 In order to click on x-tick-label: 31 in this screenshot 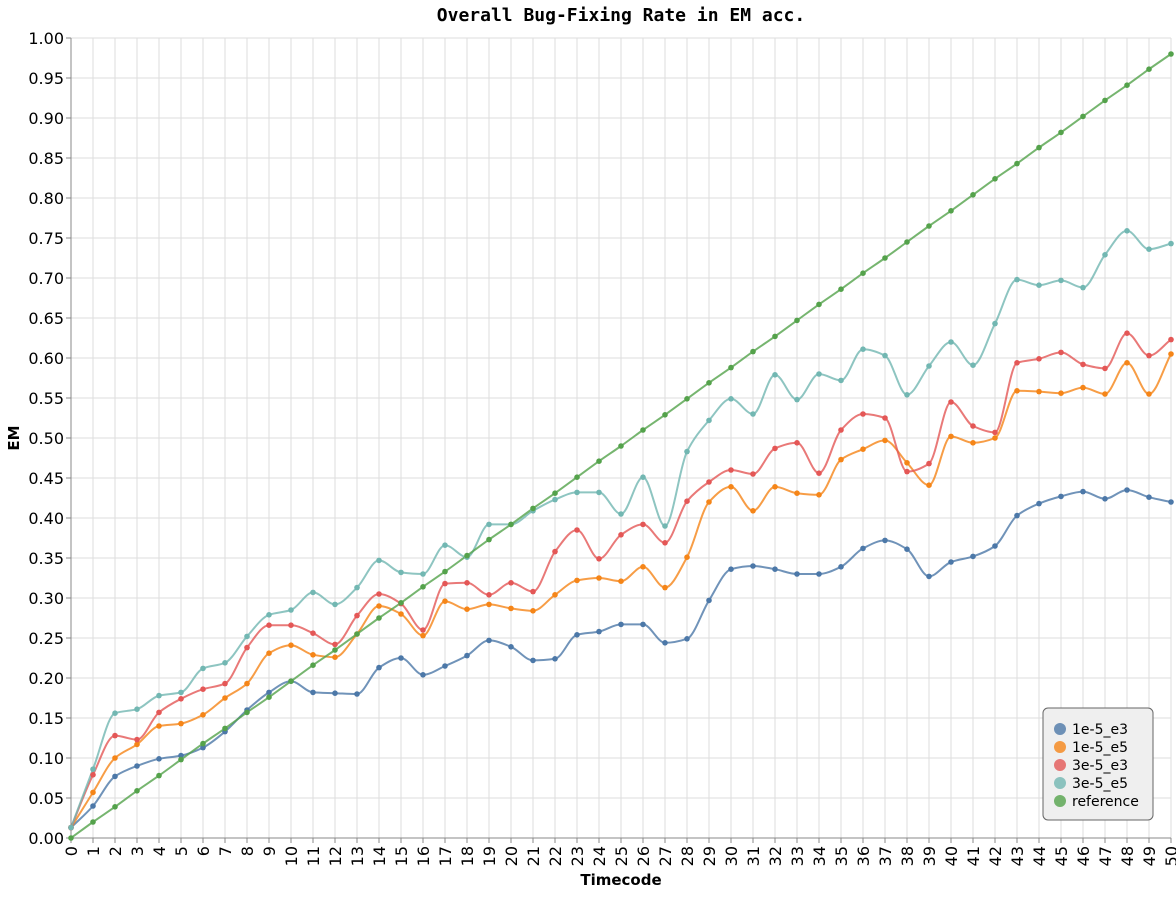, I will do `click(753, 856)`.